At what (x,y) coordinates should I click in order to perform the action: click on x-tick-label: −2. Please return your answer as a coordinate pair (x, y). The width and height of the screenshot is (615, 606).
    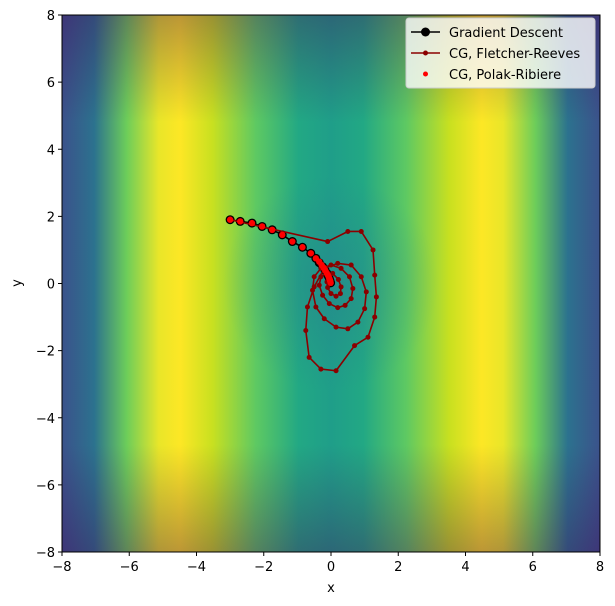
    Looking at the image, I should click on (263, 567).